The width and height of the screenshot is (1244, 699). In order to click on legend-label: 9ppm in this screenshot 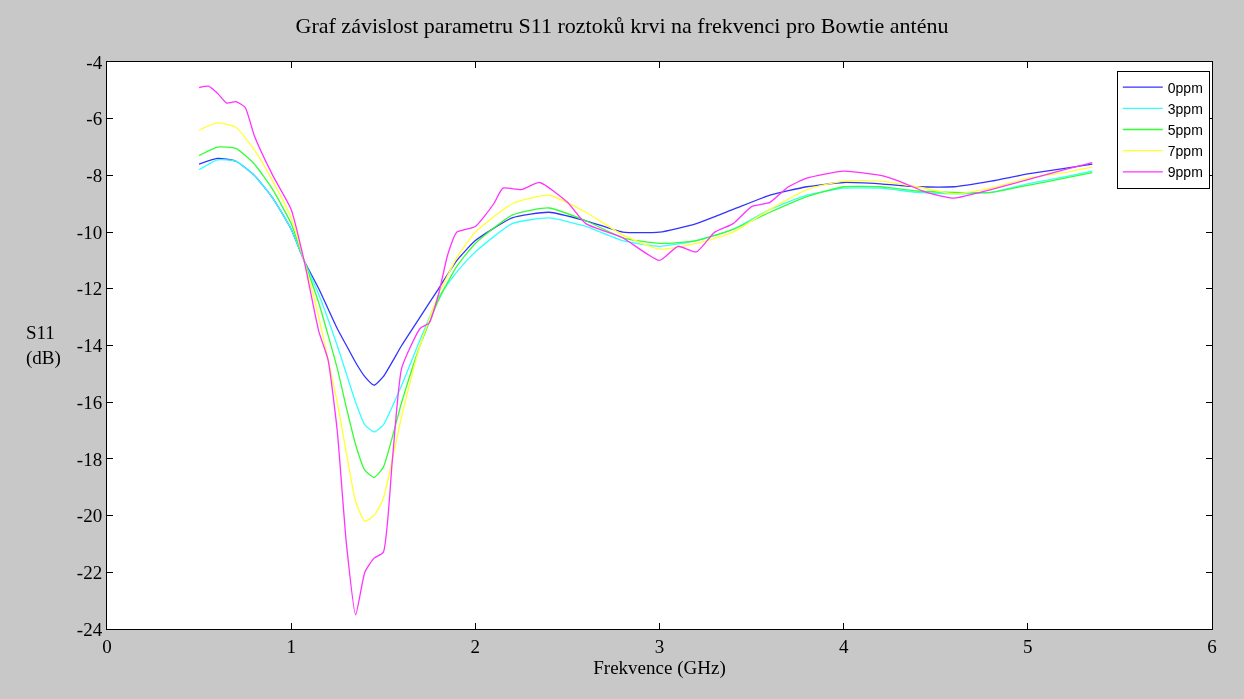, I will do `click(1185, 172)`.